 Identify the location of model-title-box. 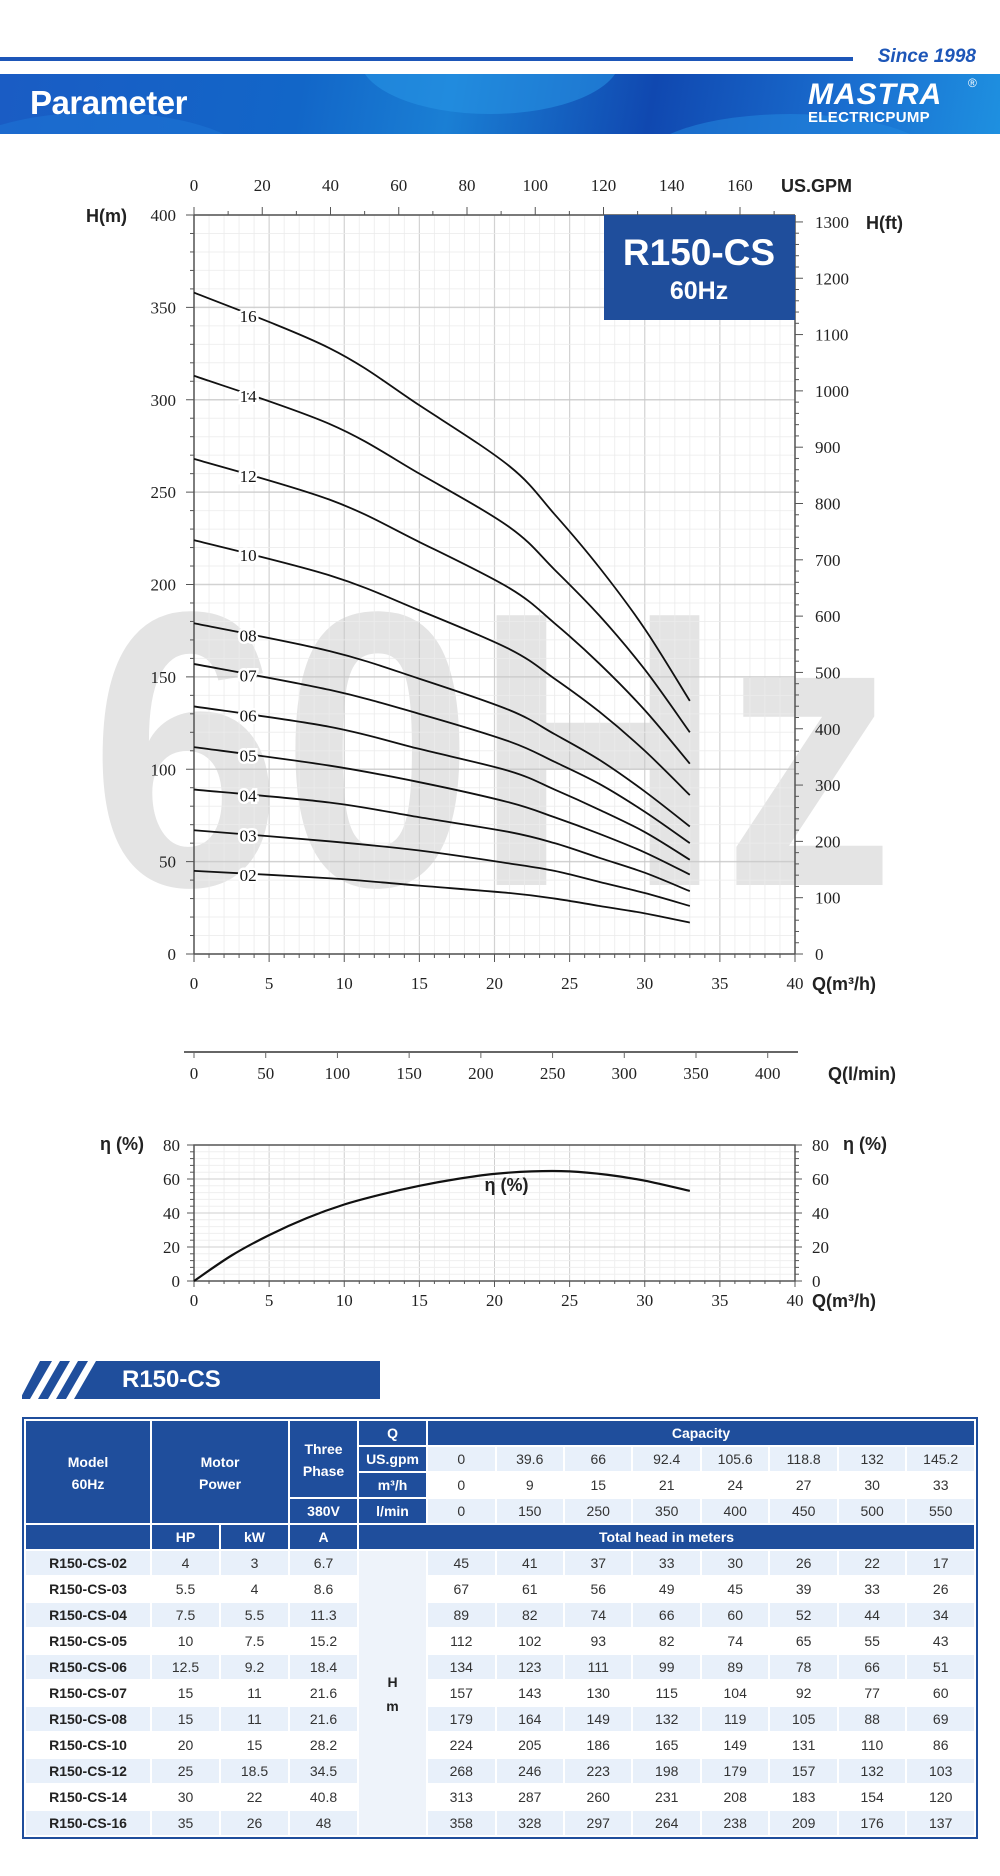
(699, 267).